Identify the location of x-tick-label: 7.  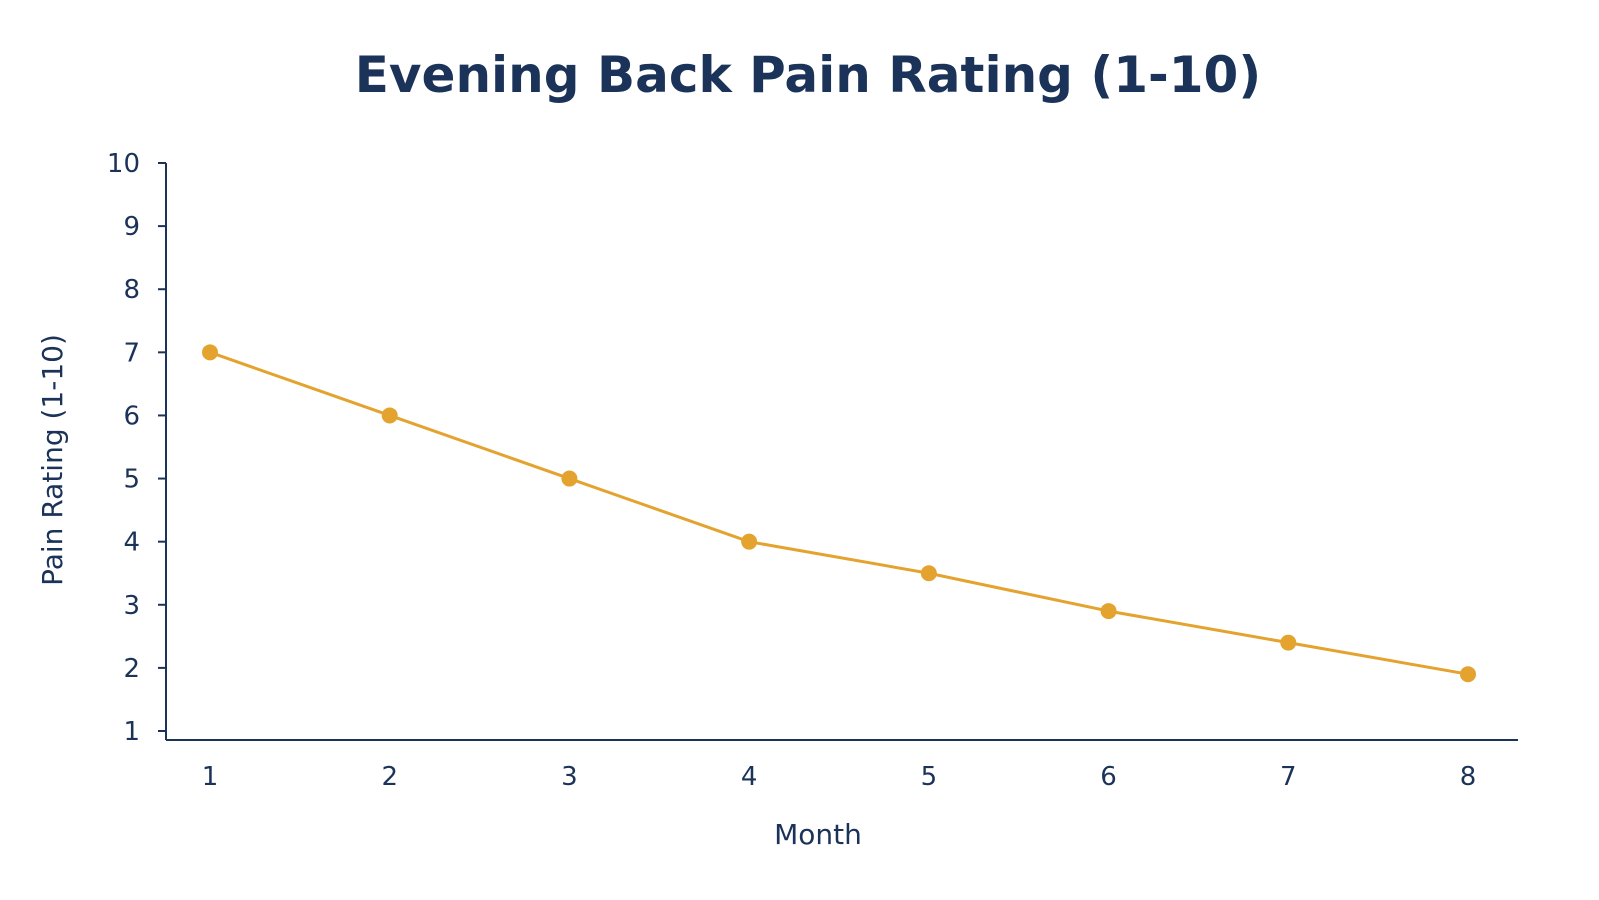
(1288, 777).